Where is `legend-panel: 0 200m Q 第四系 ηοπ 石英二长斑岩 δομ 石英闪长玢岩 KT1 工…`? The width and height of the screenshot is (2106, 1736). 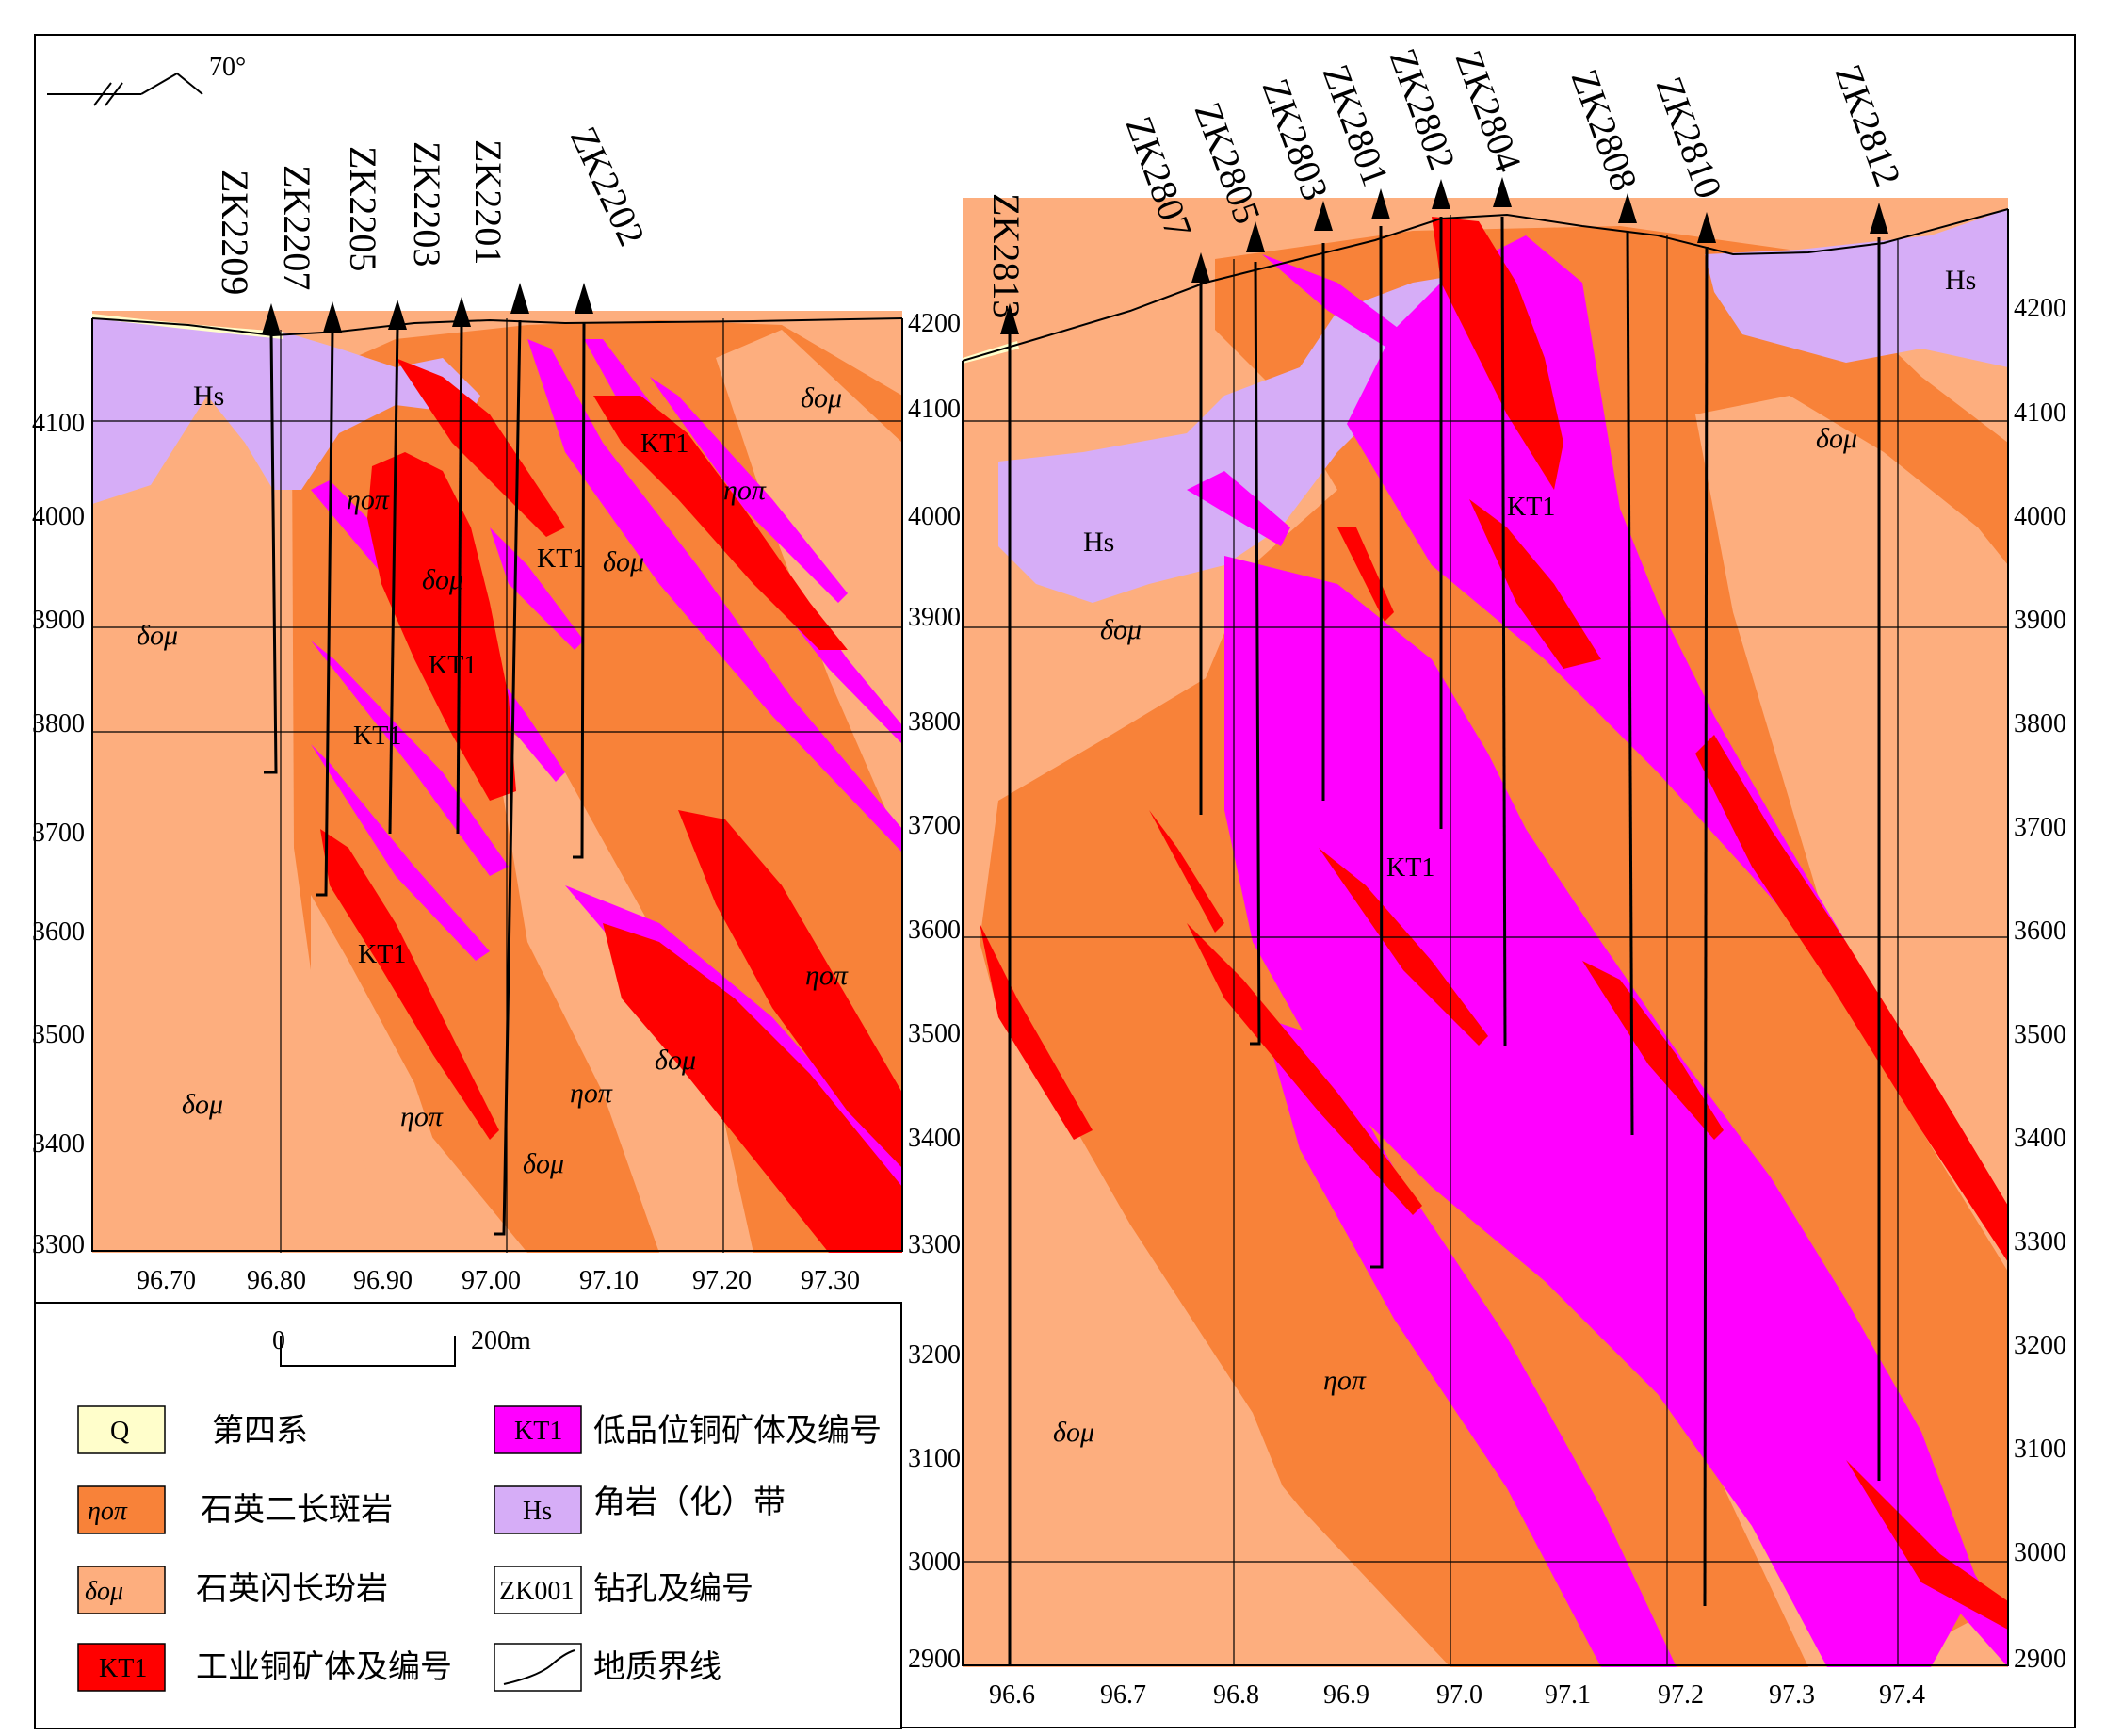 legend-panel: 0 200m Q 第四系 ηοπ 石英二长斑岩 δομ 石英闪长玢岩 KT1 工… is located at coordinates (468, 1516).